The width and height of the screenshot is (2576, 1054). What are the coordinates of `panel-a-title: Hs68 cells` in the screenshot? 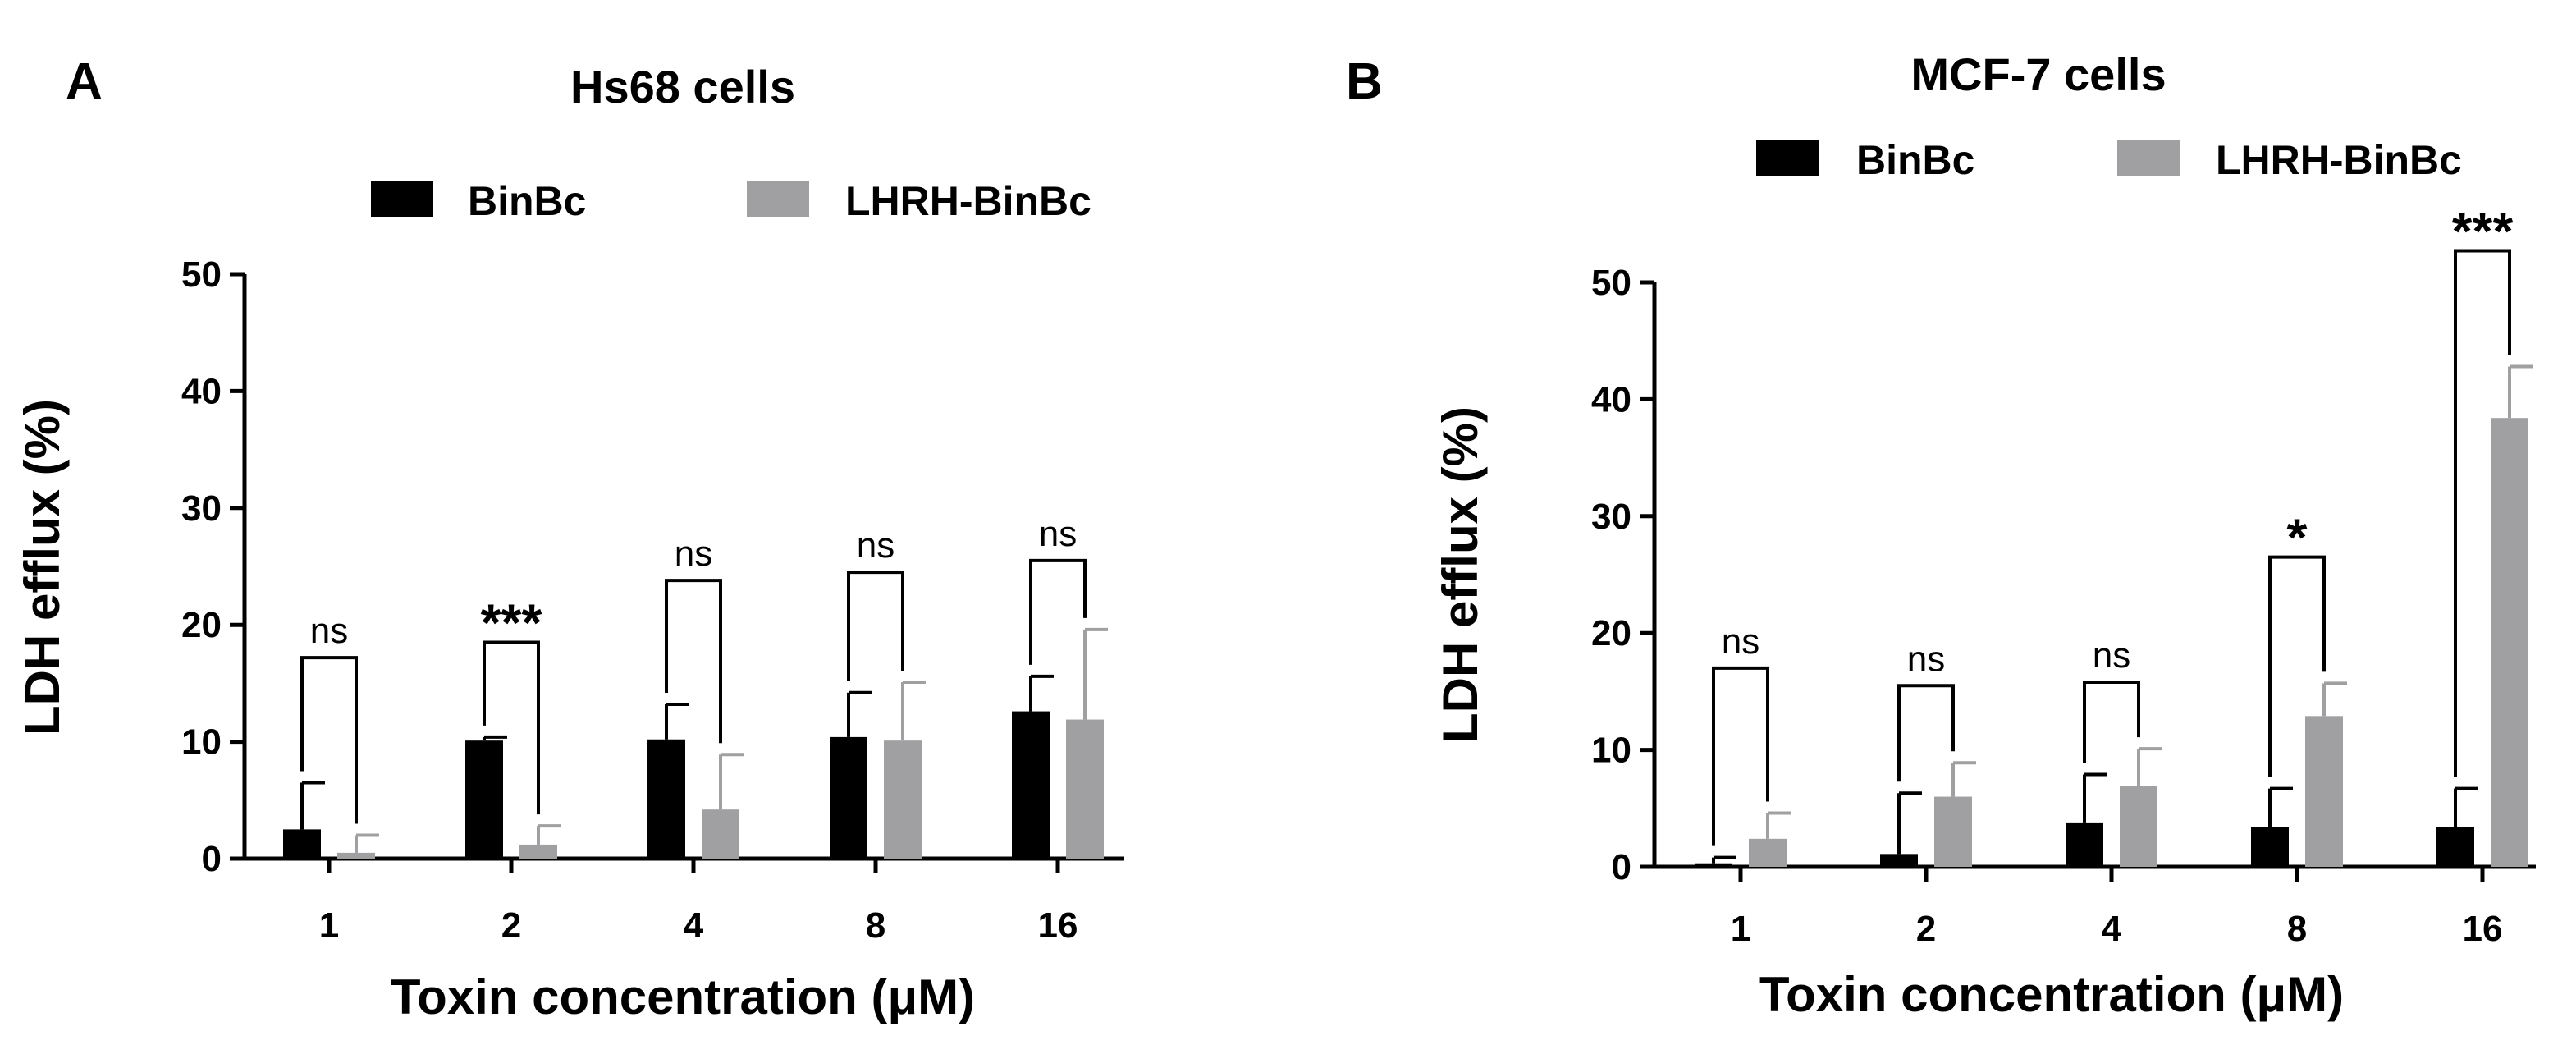 It's located at (682, 86).